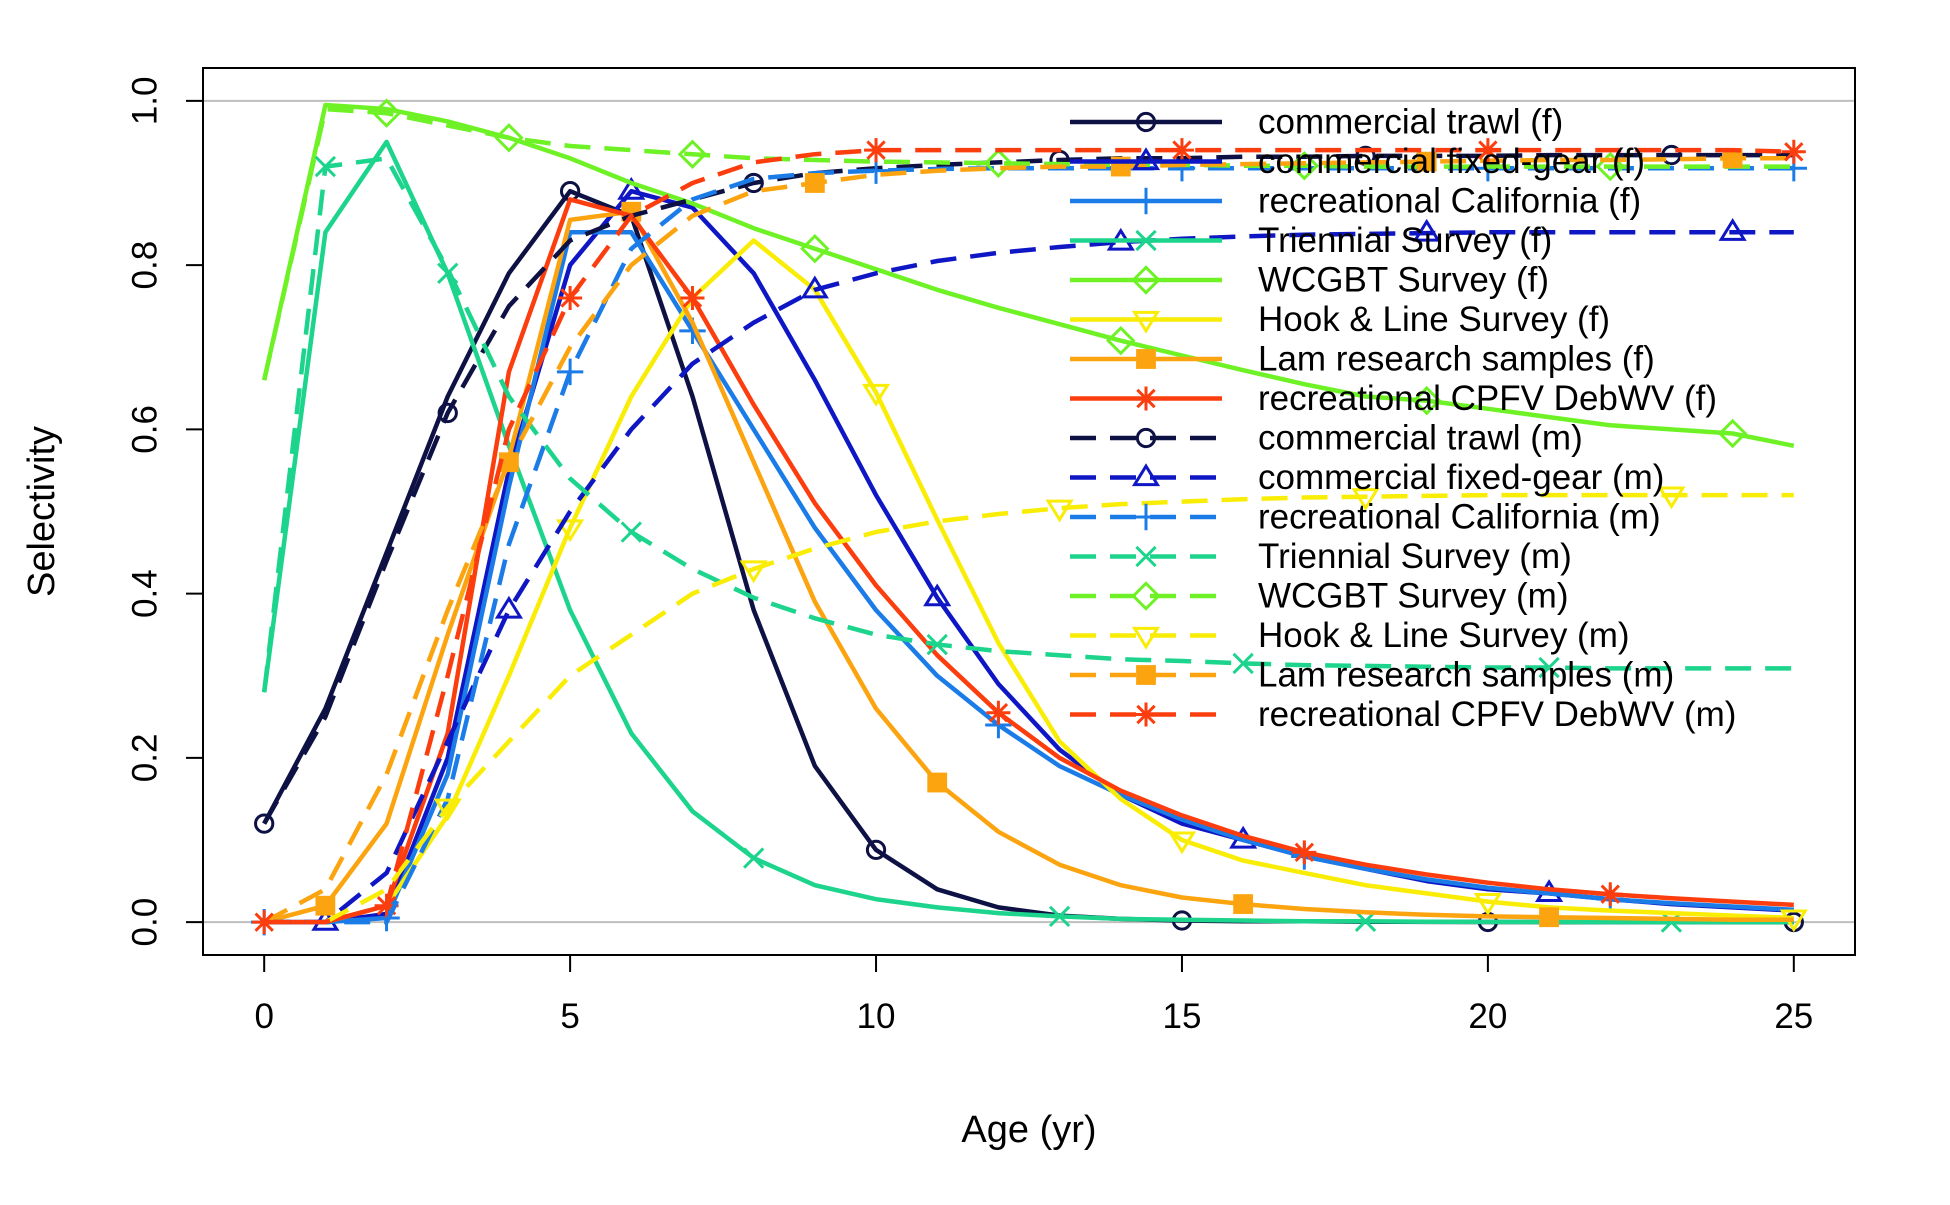 This screenshot has width=1950, height=1205. I want to click on x-tick-label: 5, so click(569, 1016).